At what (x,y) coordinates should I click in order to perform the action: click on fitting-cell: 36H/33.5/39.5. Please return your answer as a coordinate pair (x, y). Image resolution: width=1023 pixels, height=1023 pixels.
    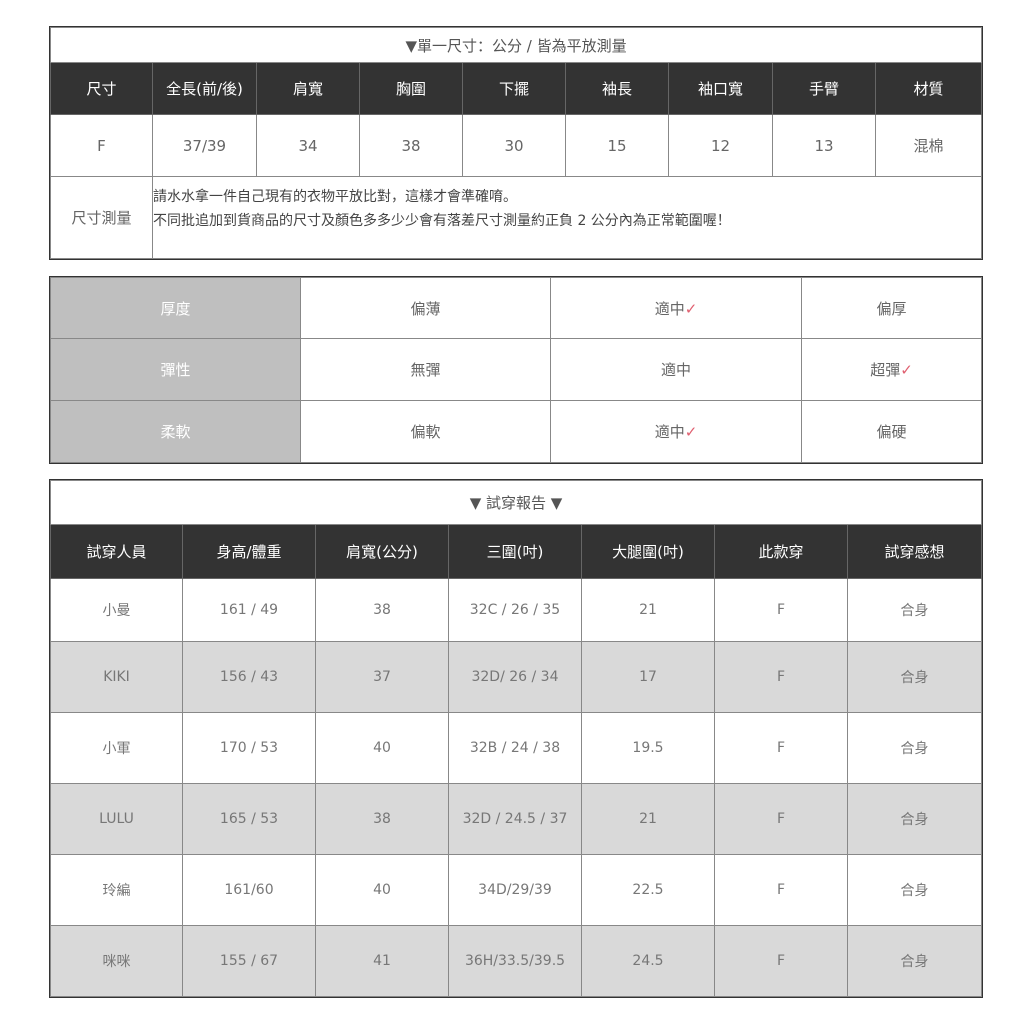
    Looking at the image, I should click on (515, 961).